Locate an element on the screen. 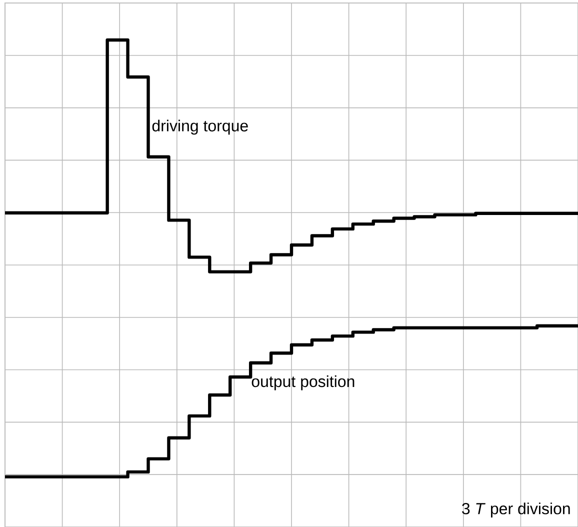 This screenshot has width=578, height=527. series-label: output position is located at coordinates (303, 382).